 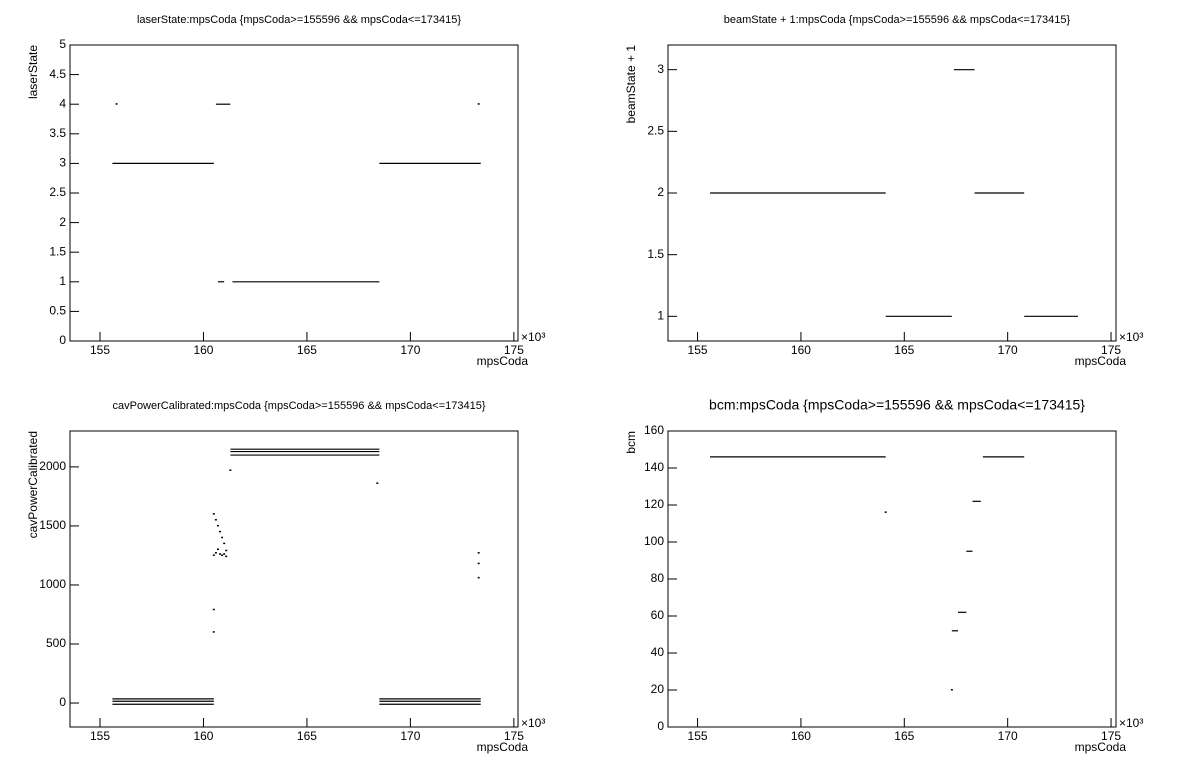 What do you see at coordinates (62, 103) in the screenshot?
I see `y-tick-label: 4` at bounding box center [62, 103].